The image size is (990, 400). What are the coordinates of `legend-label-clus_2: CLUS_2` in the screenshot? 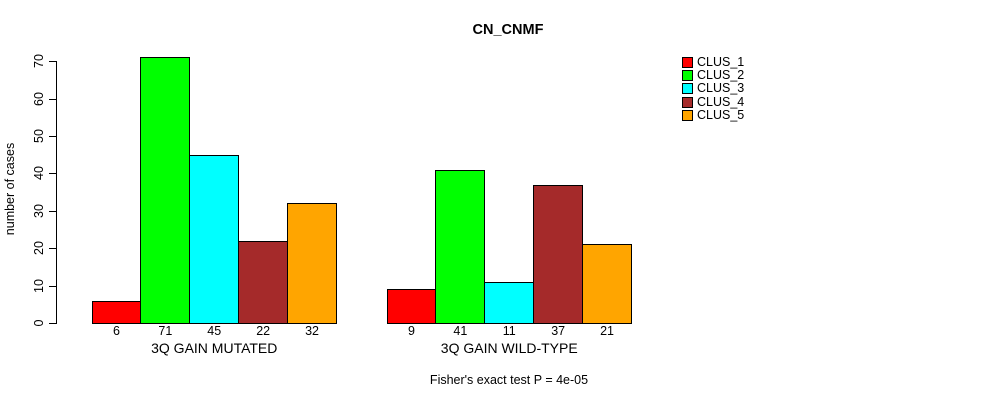 It's located at (721, 75).